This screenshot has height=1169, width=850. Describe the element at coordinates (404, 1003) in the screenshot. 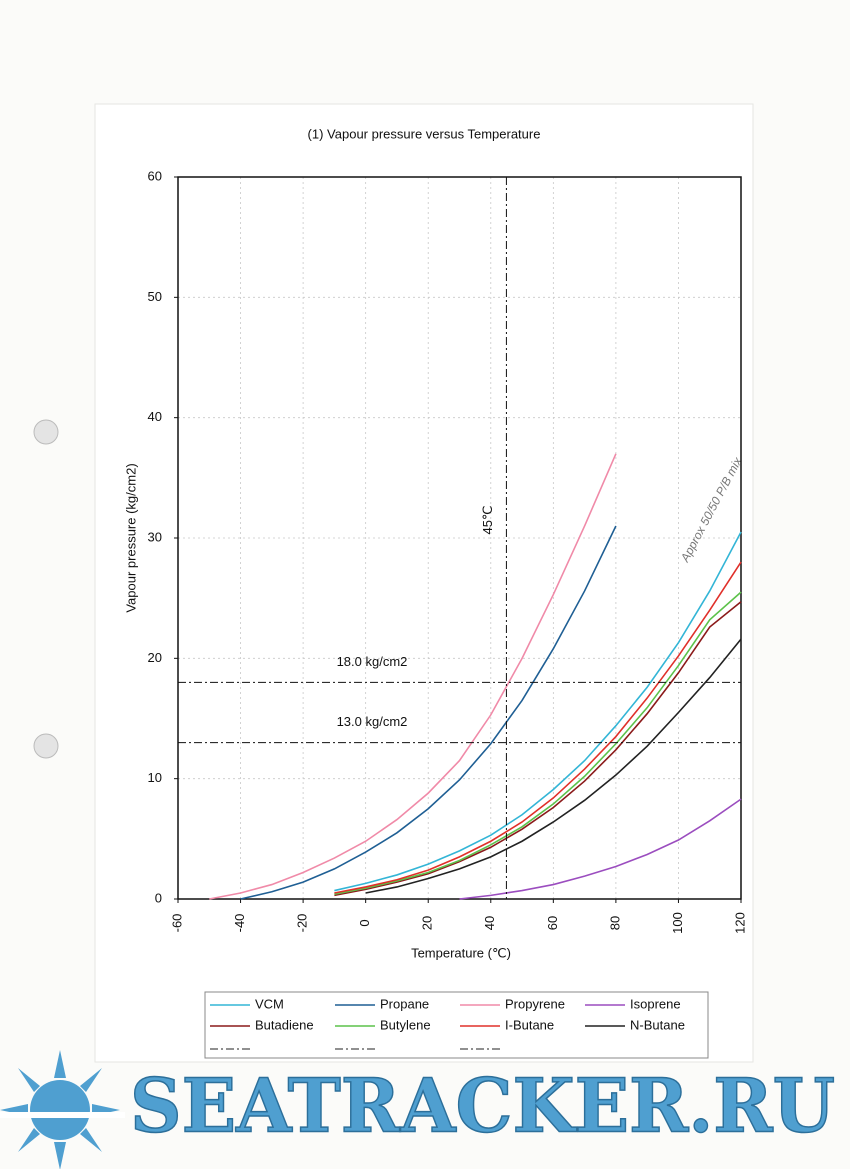

I see `legend-label: Propane` at that location.